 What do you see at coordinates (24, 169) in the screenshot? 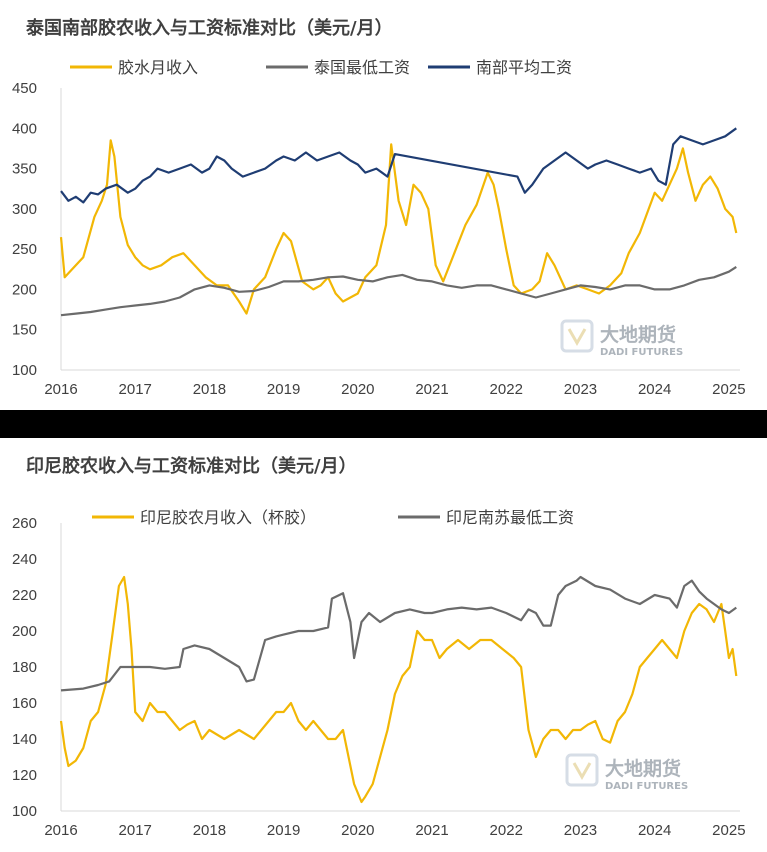
I see `y-tick-label: 350` at bounding box center [24, 169].